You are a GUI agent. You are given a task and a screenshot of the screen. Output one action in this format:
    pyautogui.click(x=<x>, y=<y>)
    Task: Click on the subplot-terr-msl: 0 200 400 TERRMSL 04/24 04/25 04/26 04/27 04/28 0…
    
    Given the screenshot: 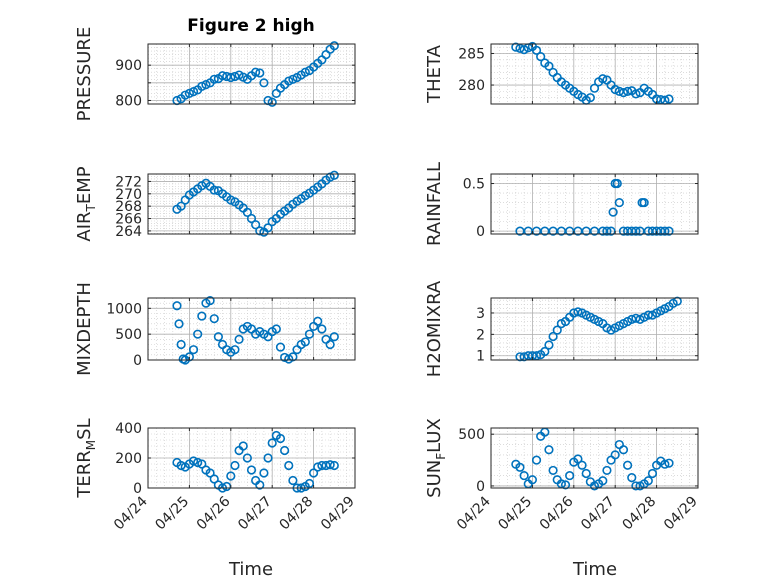 What is the action you would take?
    pyautogui.click(x=216, y=475)
    